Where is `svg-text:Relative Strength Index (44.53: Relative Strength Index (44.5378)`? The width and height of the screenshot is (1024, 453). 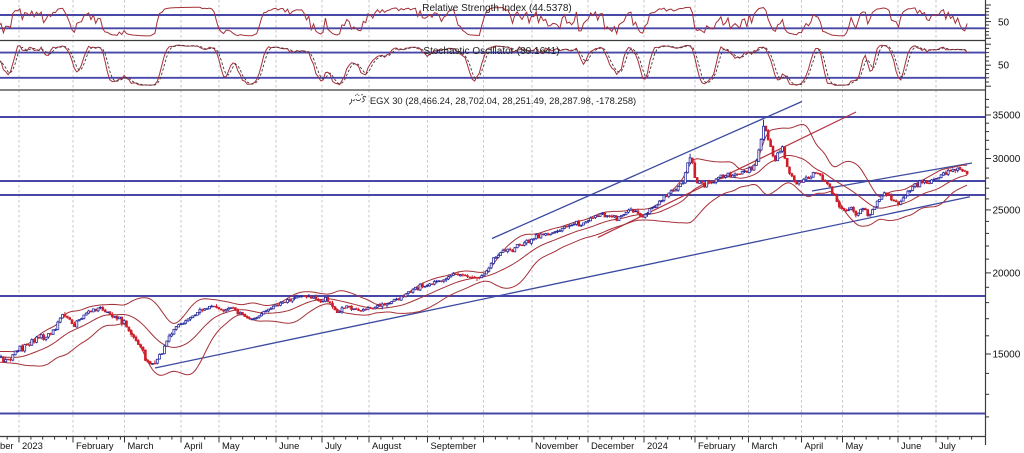 svg-text:Relative Strength Index (44.53: Relative Strength Index (44.5378) is located at coordinates (497, 8).